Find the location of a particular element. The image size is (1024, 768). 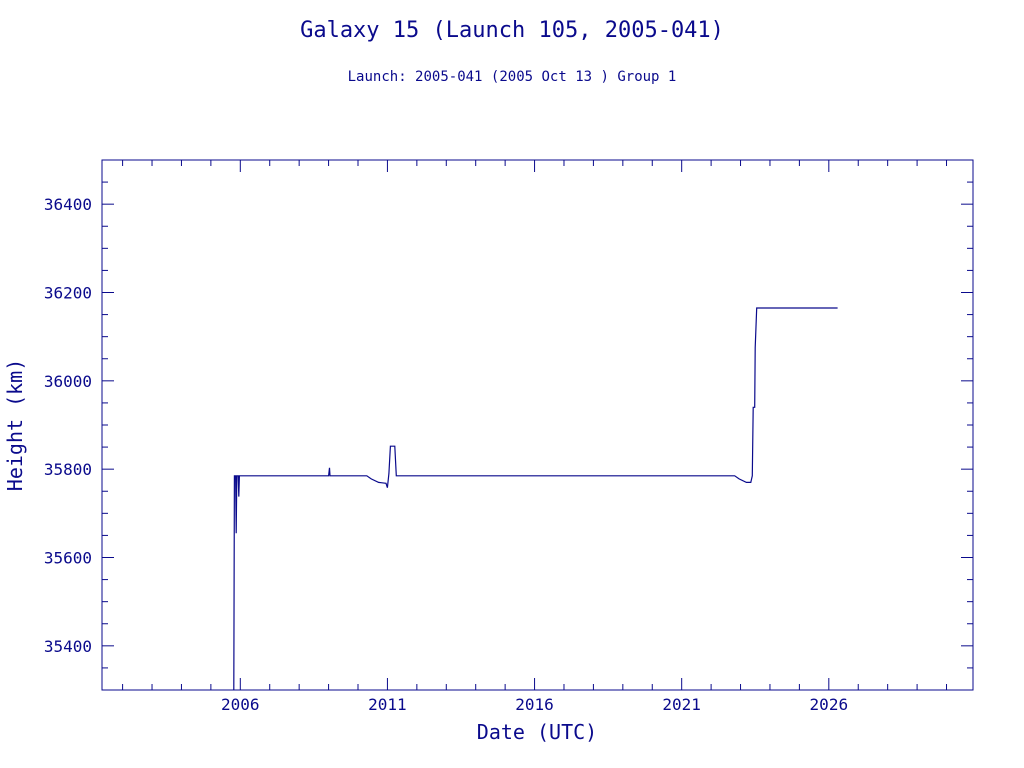

y-tick-label: 35600 is located at coordinates (68, 558).